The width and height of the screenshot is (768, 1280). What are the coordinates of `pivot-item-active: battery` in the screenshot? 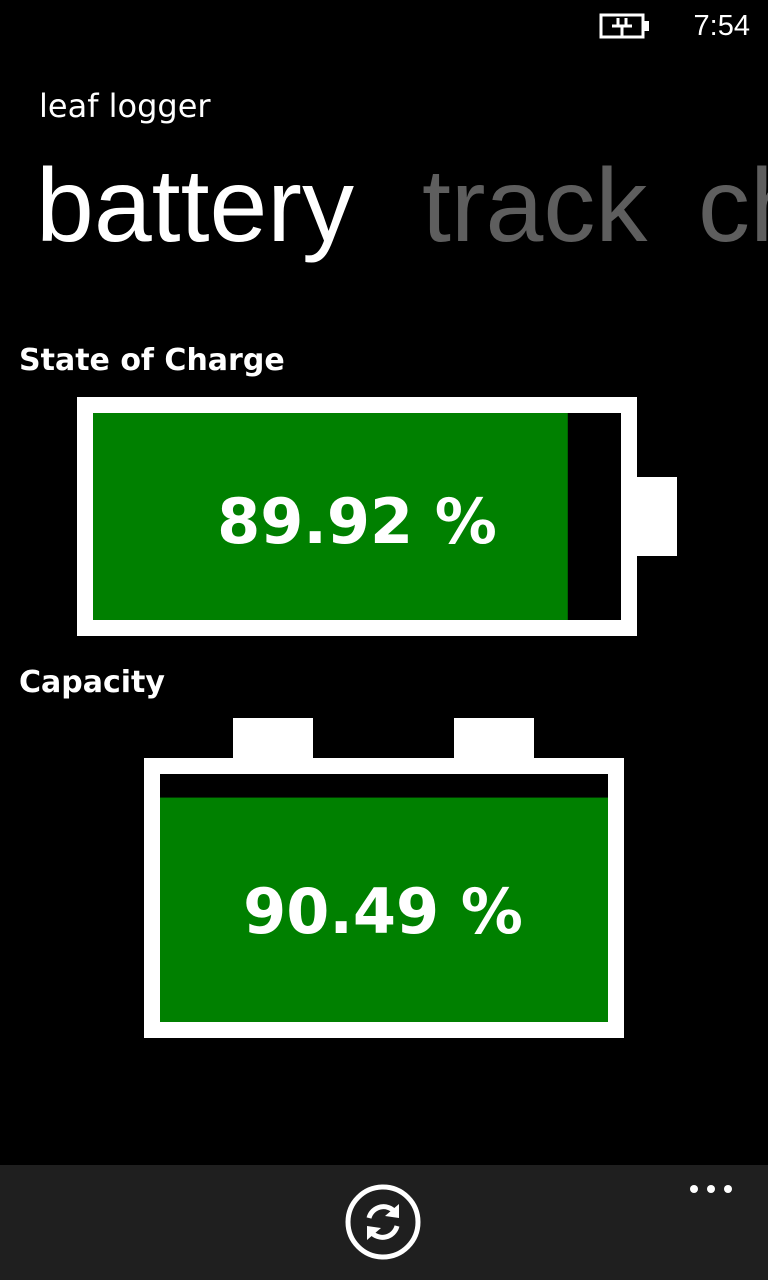 It's located at (195, 206).